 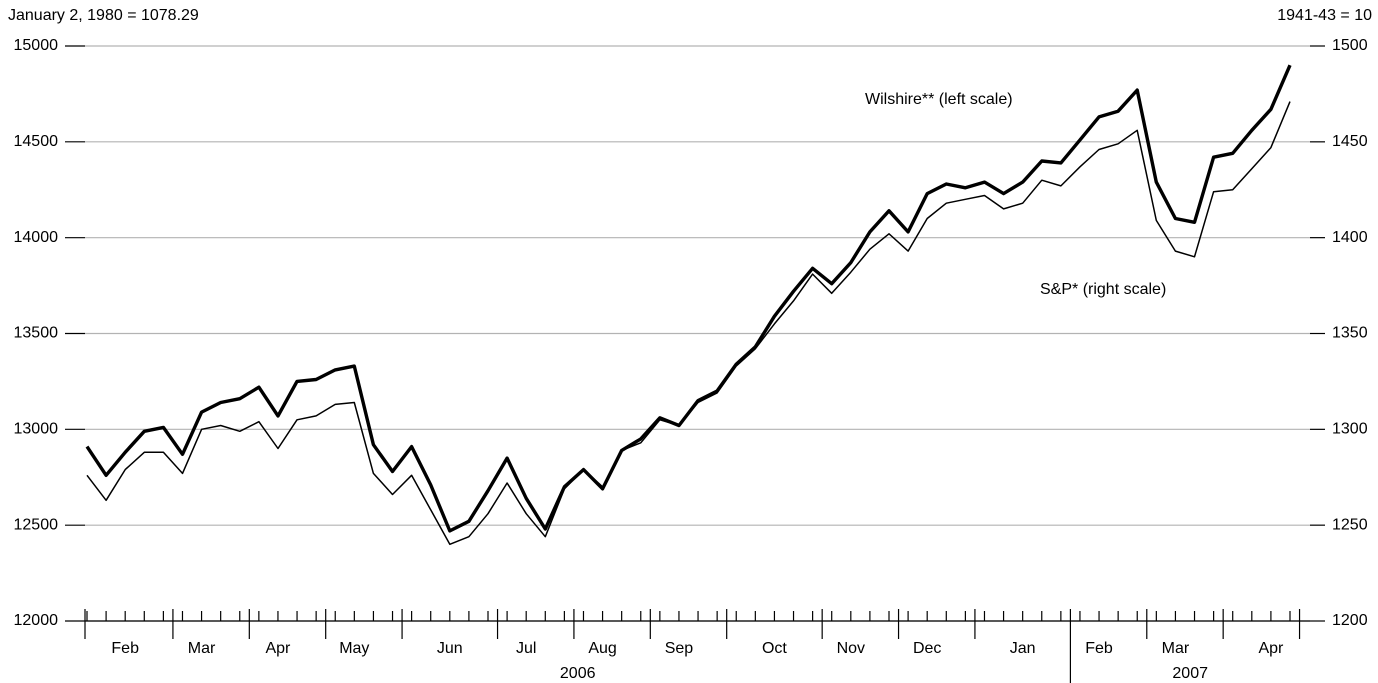 What do you see at coordinates (939, 99) in the screenshot?
I see `series-label: Wilshire** (left scale)` at bounding box center [939, 99].